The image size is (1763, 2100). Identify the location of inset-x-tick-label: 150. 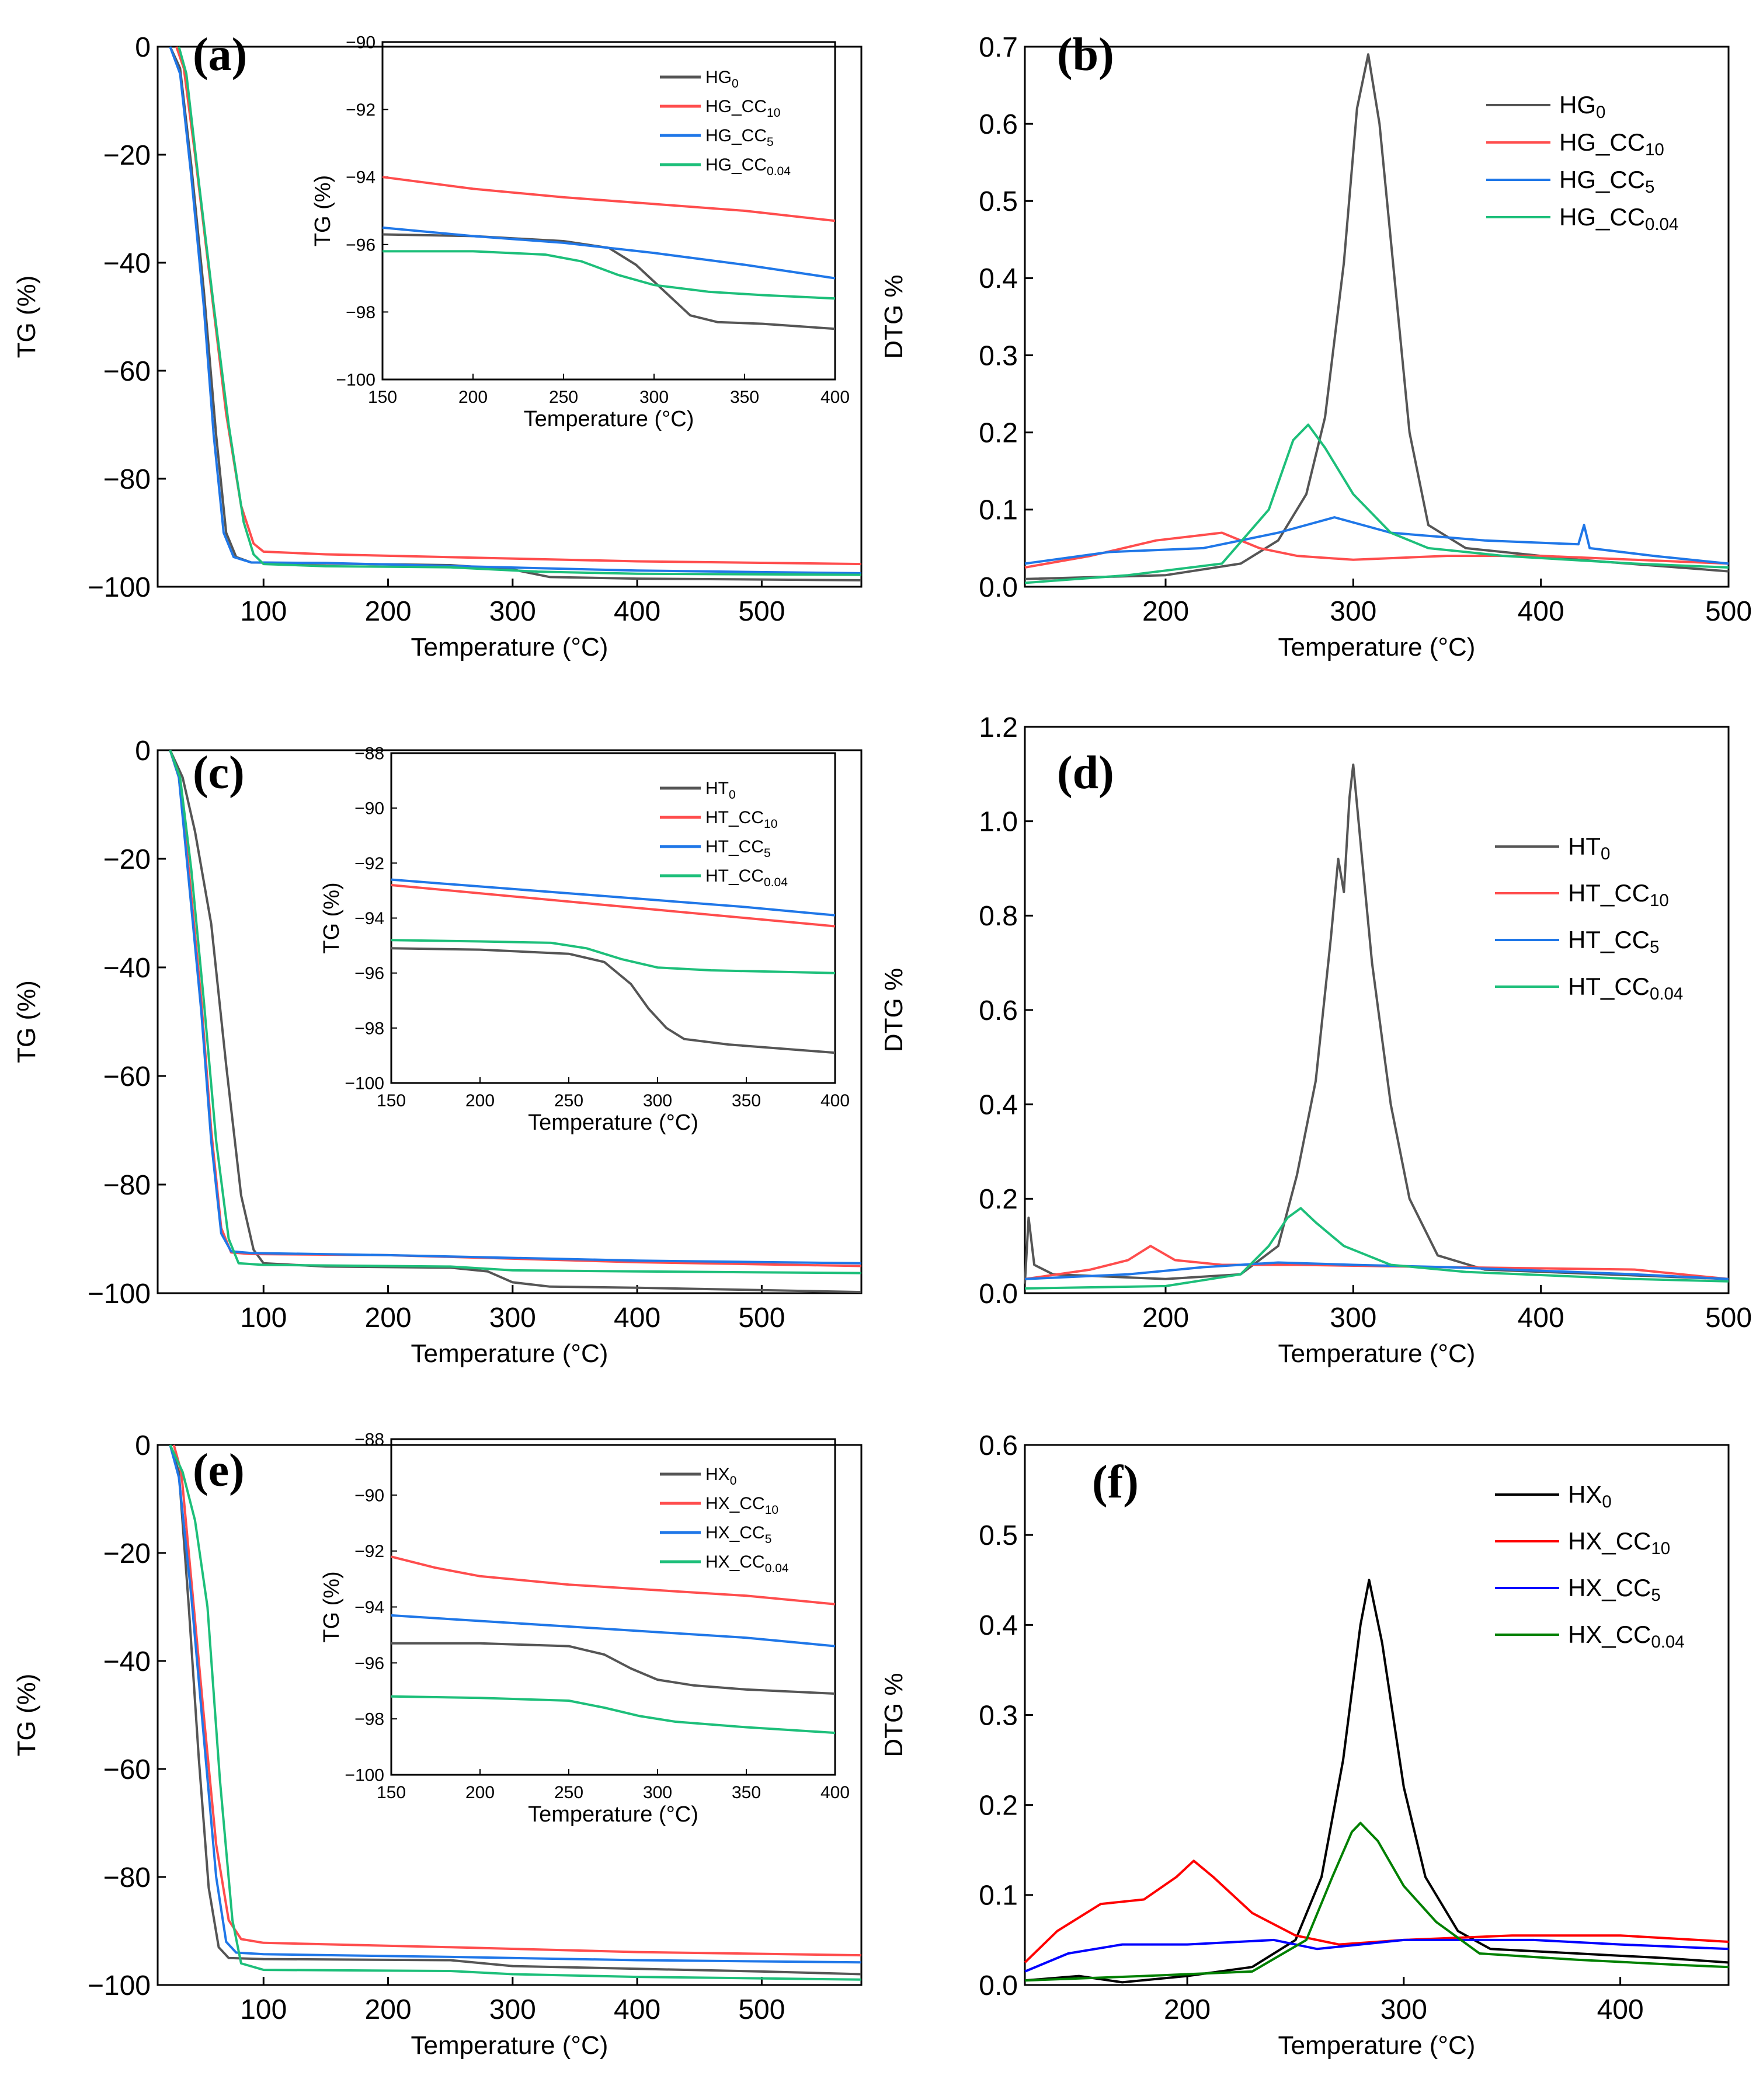
(382, 397).